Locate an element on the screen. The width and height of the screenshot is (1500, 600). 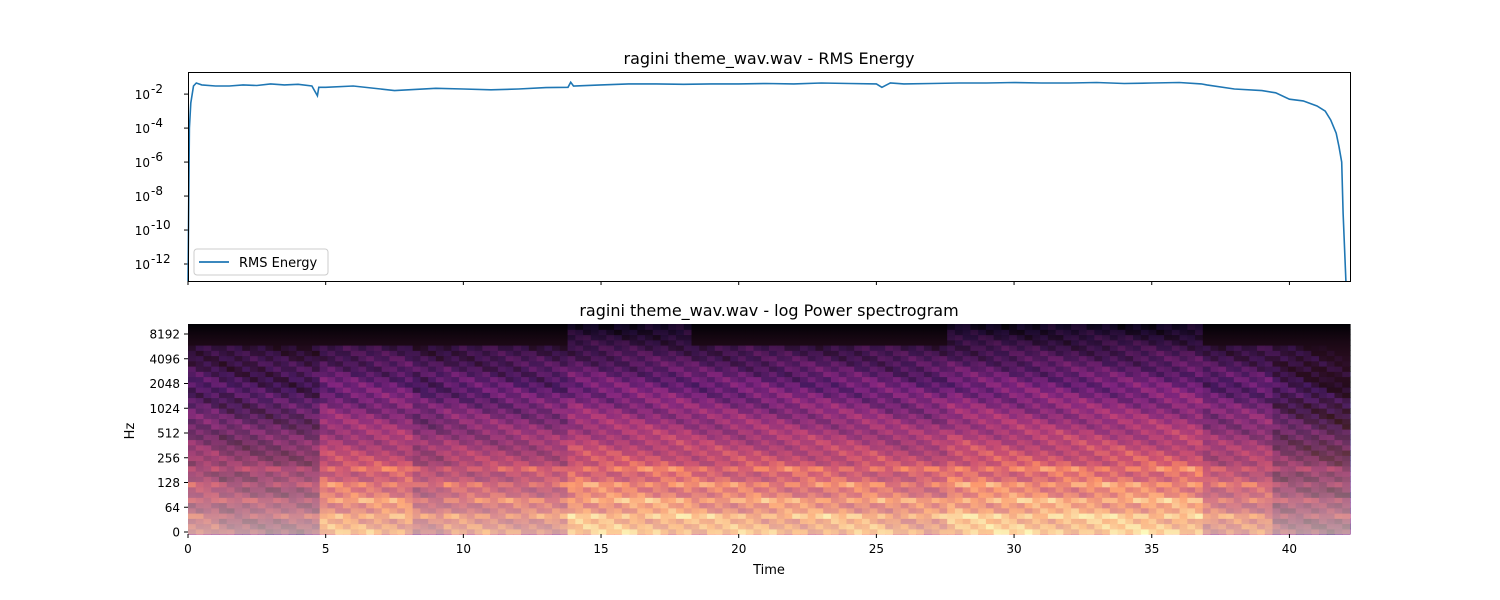
rms-legend: RMS Energy is located at coordinates (261, 262).